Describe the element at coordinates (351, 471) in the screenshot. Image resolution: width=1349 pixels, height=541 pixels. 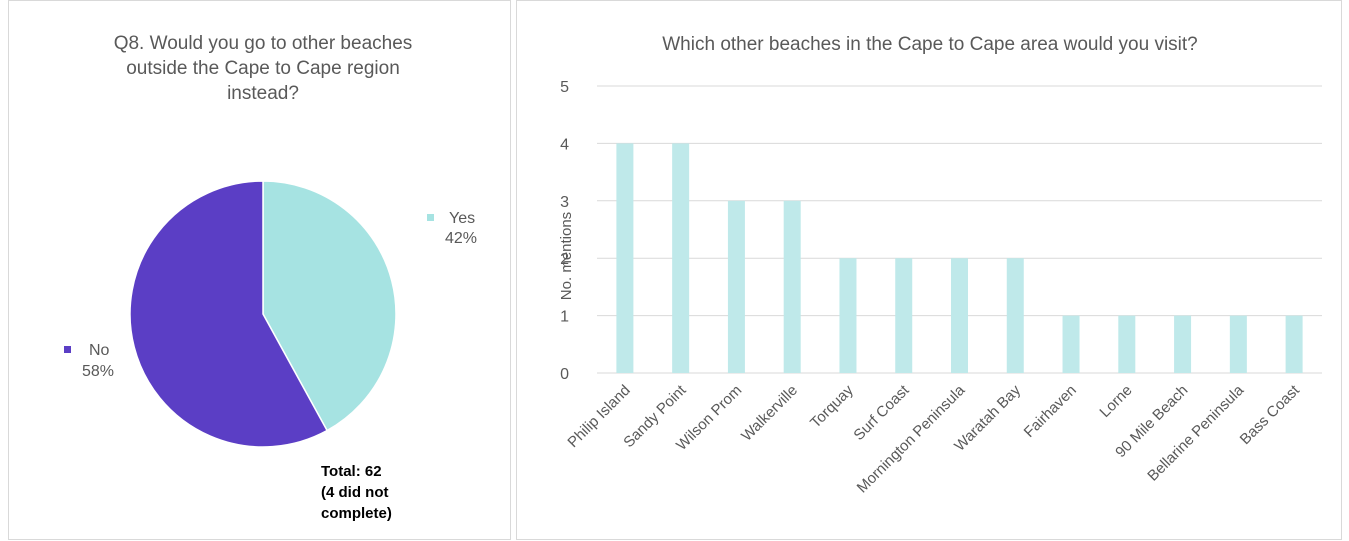
I see `total-annotation-line-1: Total: 62` at that location.